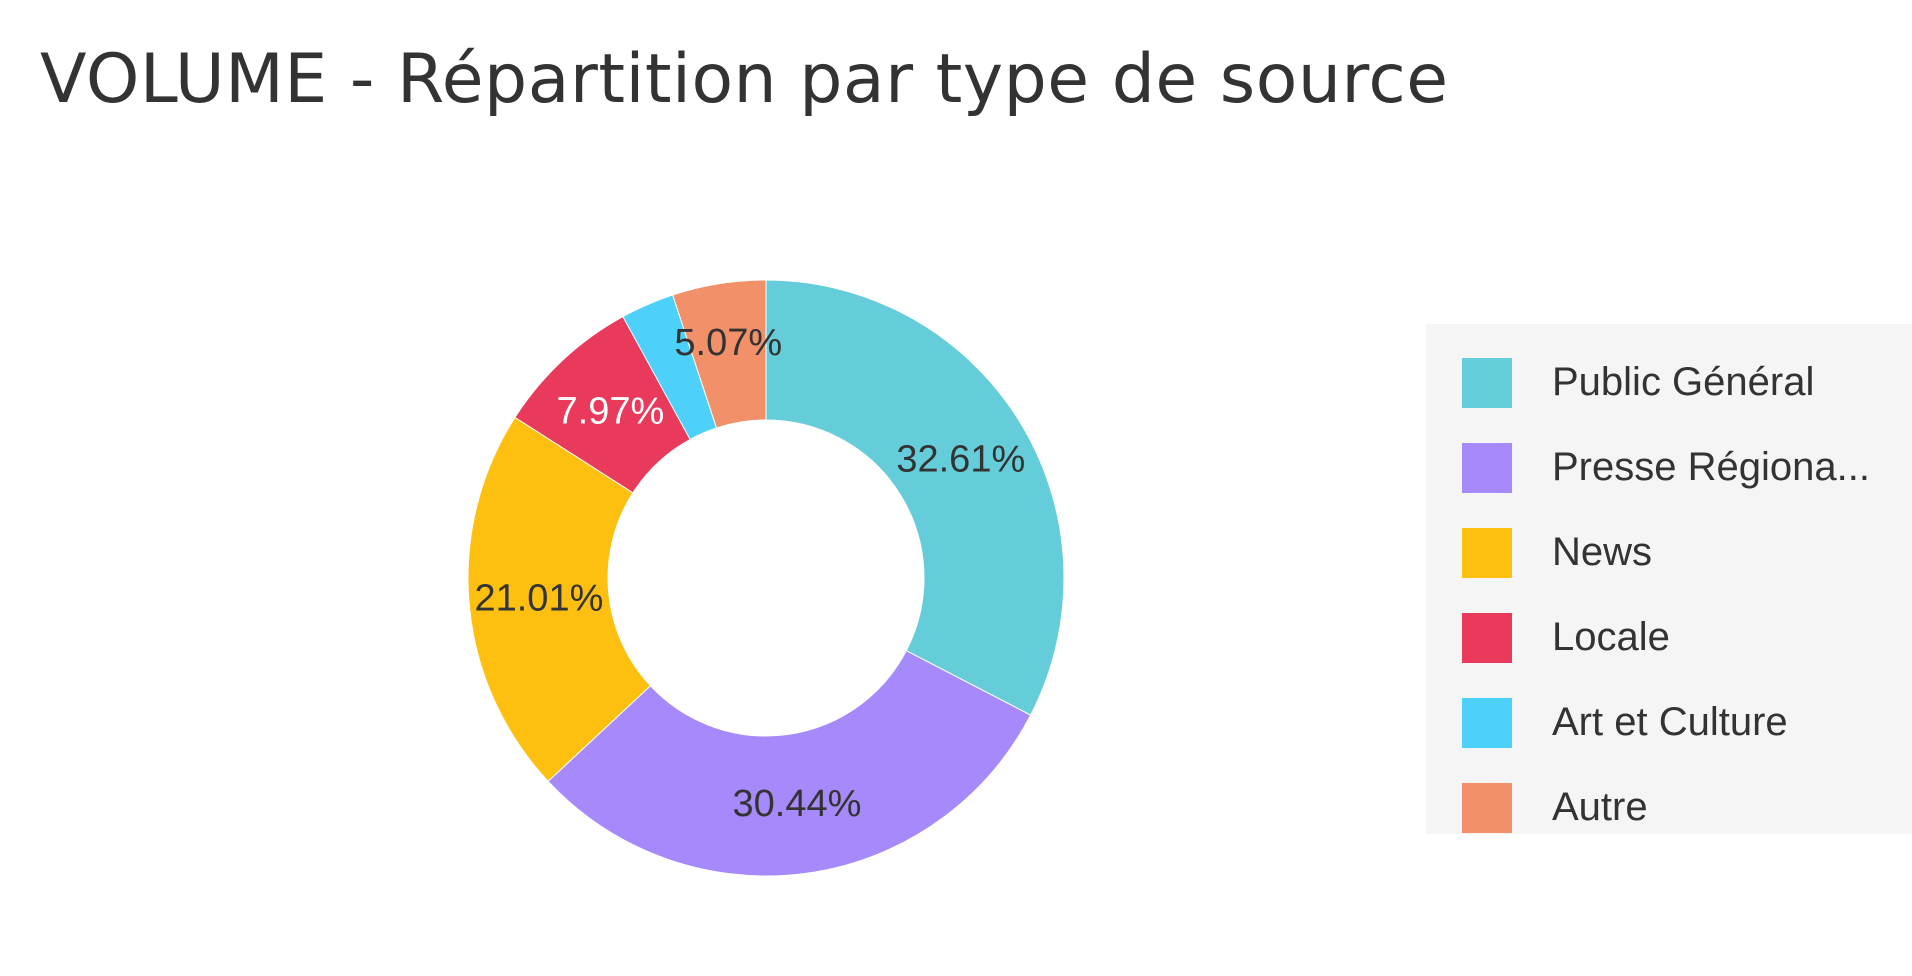 Image resolution: width=1912 pixels, height=976 pixels. I want to click on legend-item-news: News, so click(1669, 552).